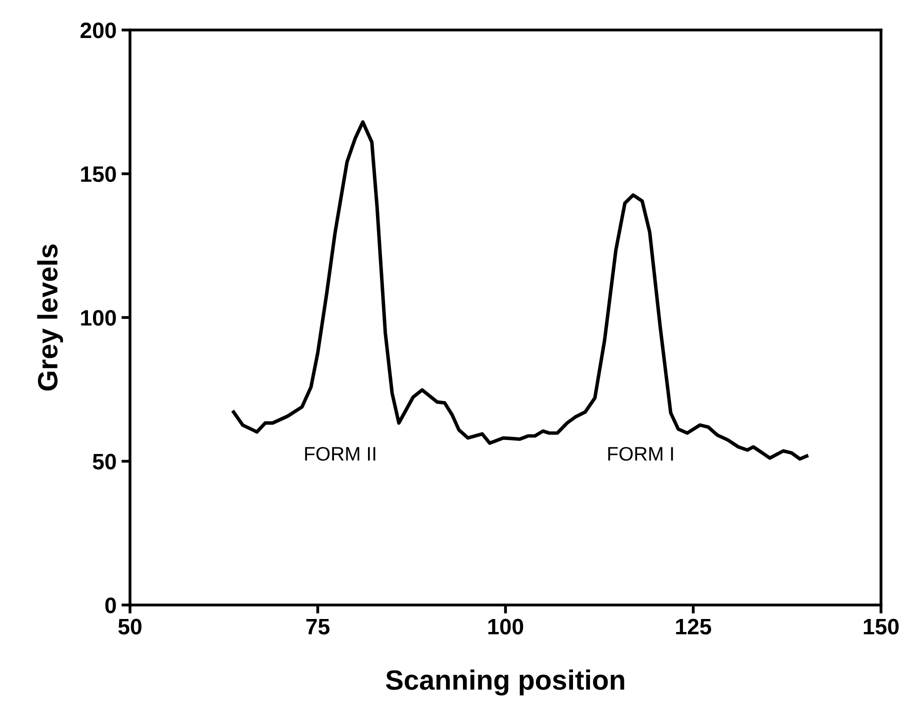 The image size is (912, 727). Describe the element at coordinates (640, 453) in the screenshot. I see `annotation: FORM I` at that location.